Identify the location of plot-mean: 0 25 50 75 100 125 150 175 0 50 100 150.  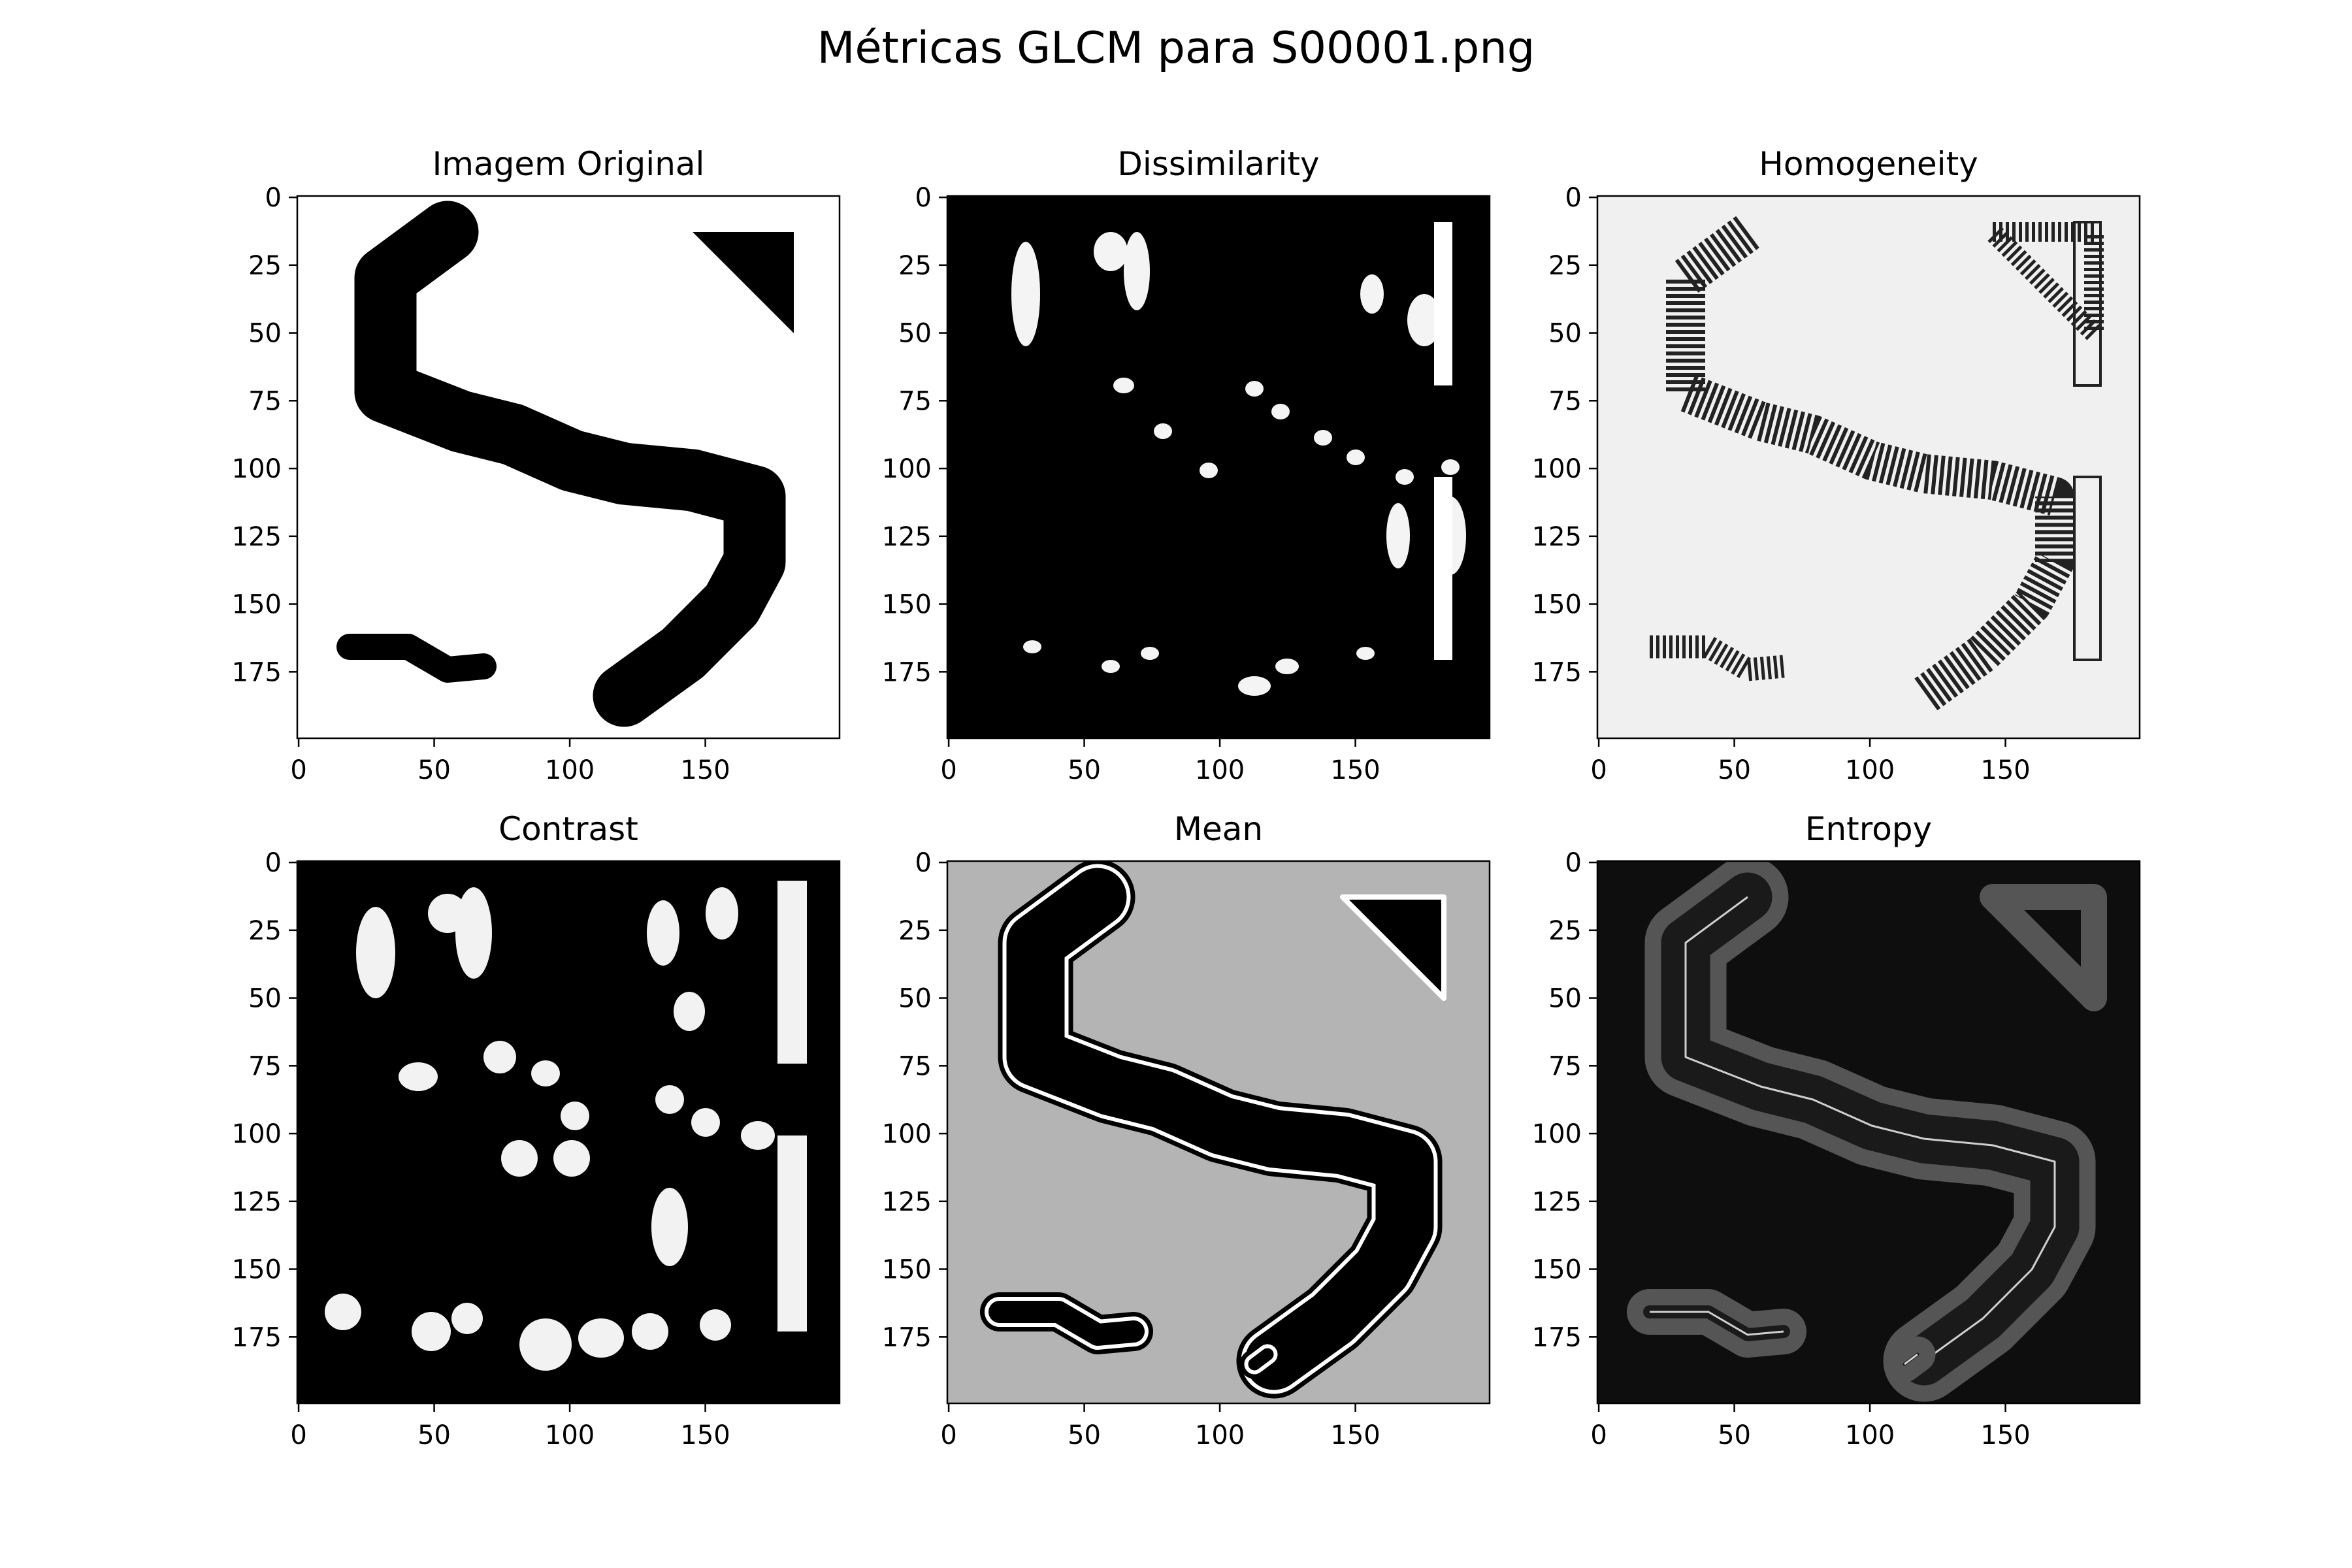
(1186, 1149).